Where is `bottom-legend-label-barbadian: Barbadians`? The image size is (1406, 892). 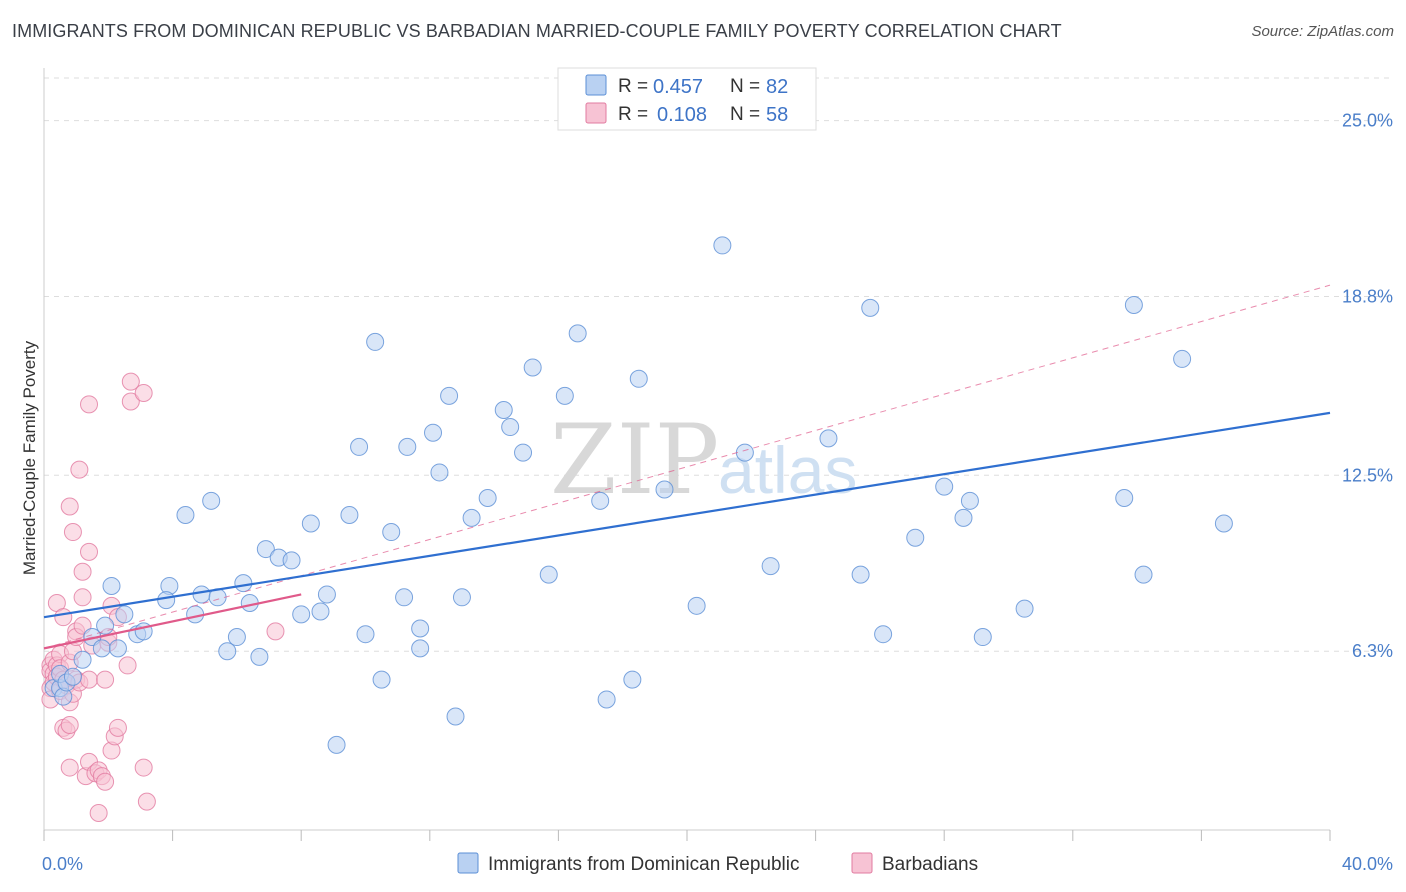
bottom-legend-label-barbadian: Barbadians is located at coordinates (930, 864).